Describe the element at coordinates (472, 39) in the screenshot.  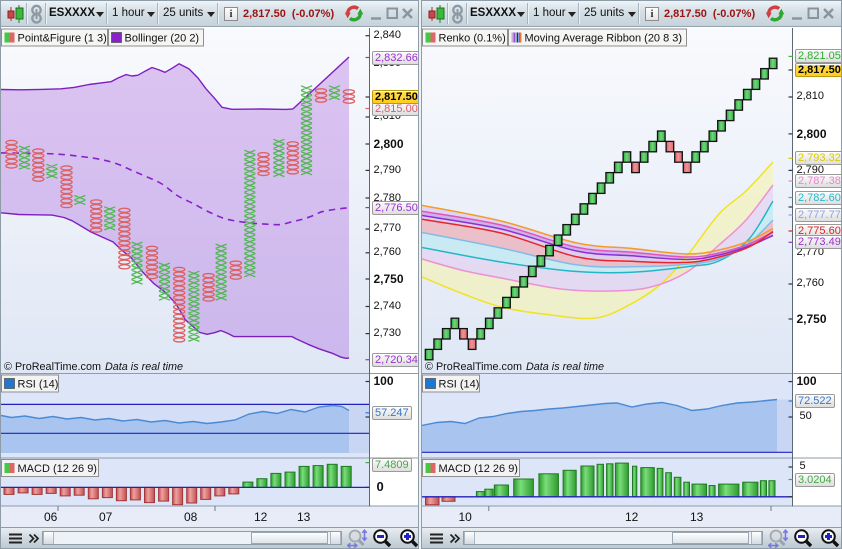
I see `svg-text: Renko (0.1%)` at that location.